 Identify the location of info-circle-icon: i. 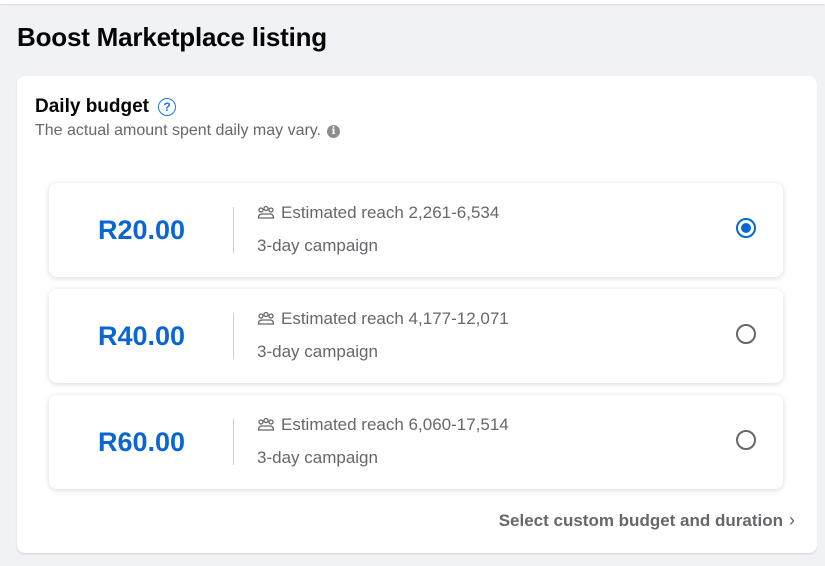
(334, 131).